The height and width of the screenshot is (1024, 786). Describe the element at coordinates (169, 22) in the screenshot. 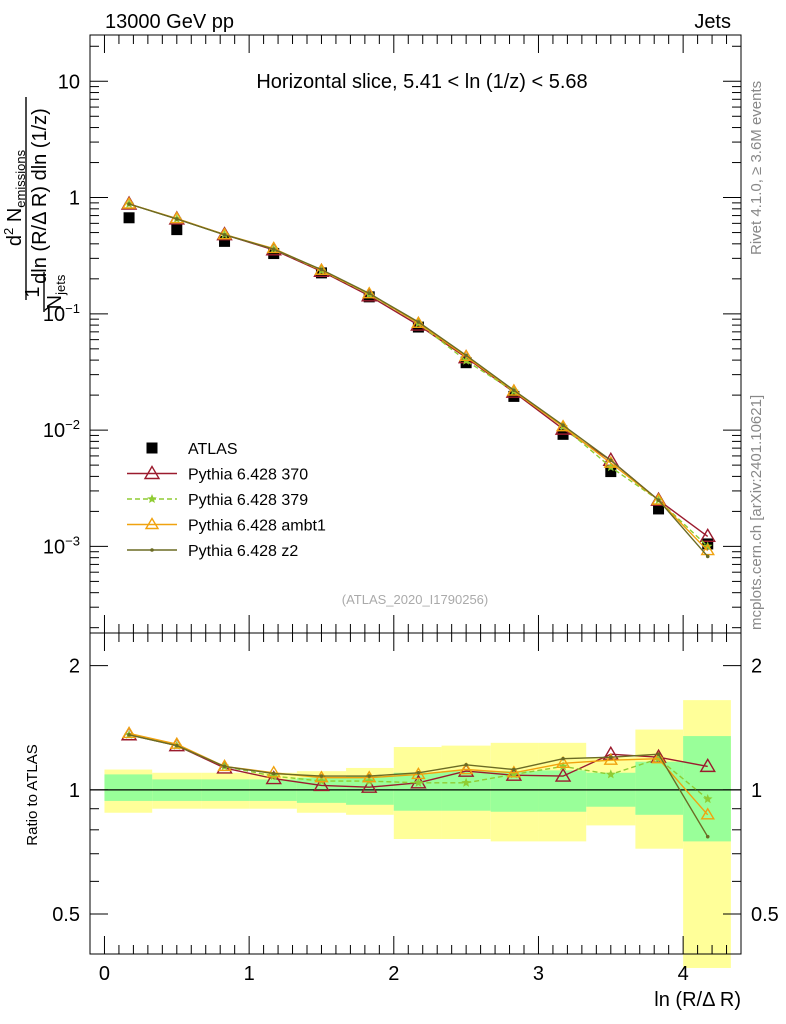

I see `header-left: 13000 GeV pp` at that location.